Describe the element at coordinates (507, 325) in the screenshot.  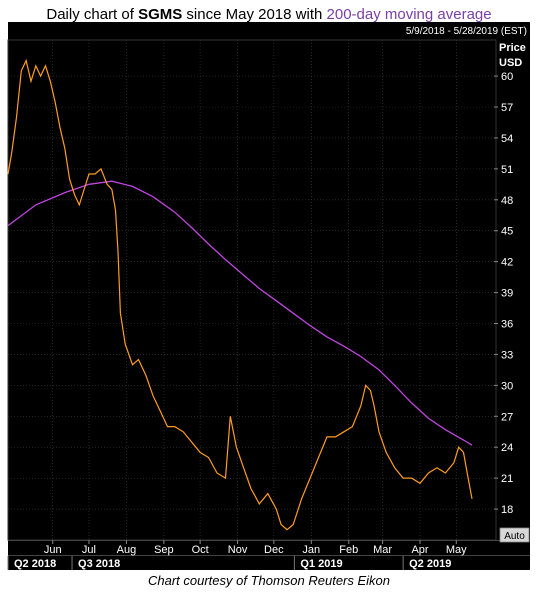
I see `y-tick-label: 36` at that location.